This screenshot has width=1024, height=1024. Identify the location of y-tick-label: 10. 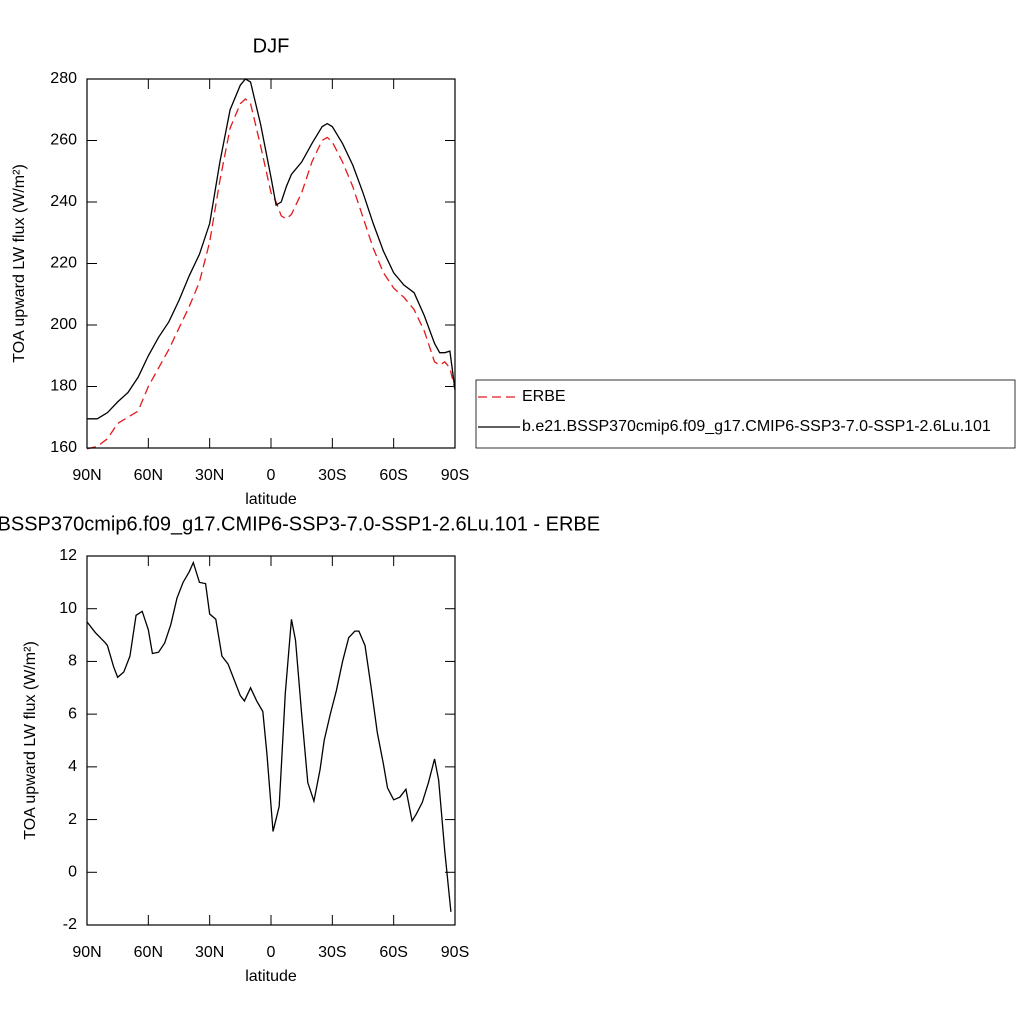
(68, 608).